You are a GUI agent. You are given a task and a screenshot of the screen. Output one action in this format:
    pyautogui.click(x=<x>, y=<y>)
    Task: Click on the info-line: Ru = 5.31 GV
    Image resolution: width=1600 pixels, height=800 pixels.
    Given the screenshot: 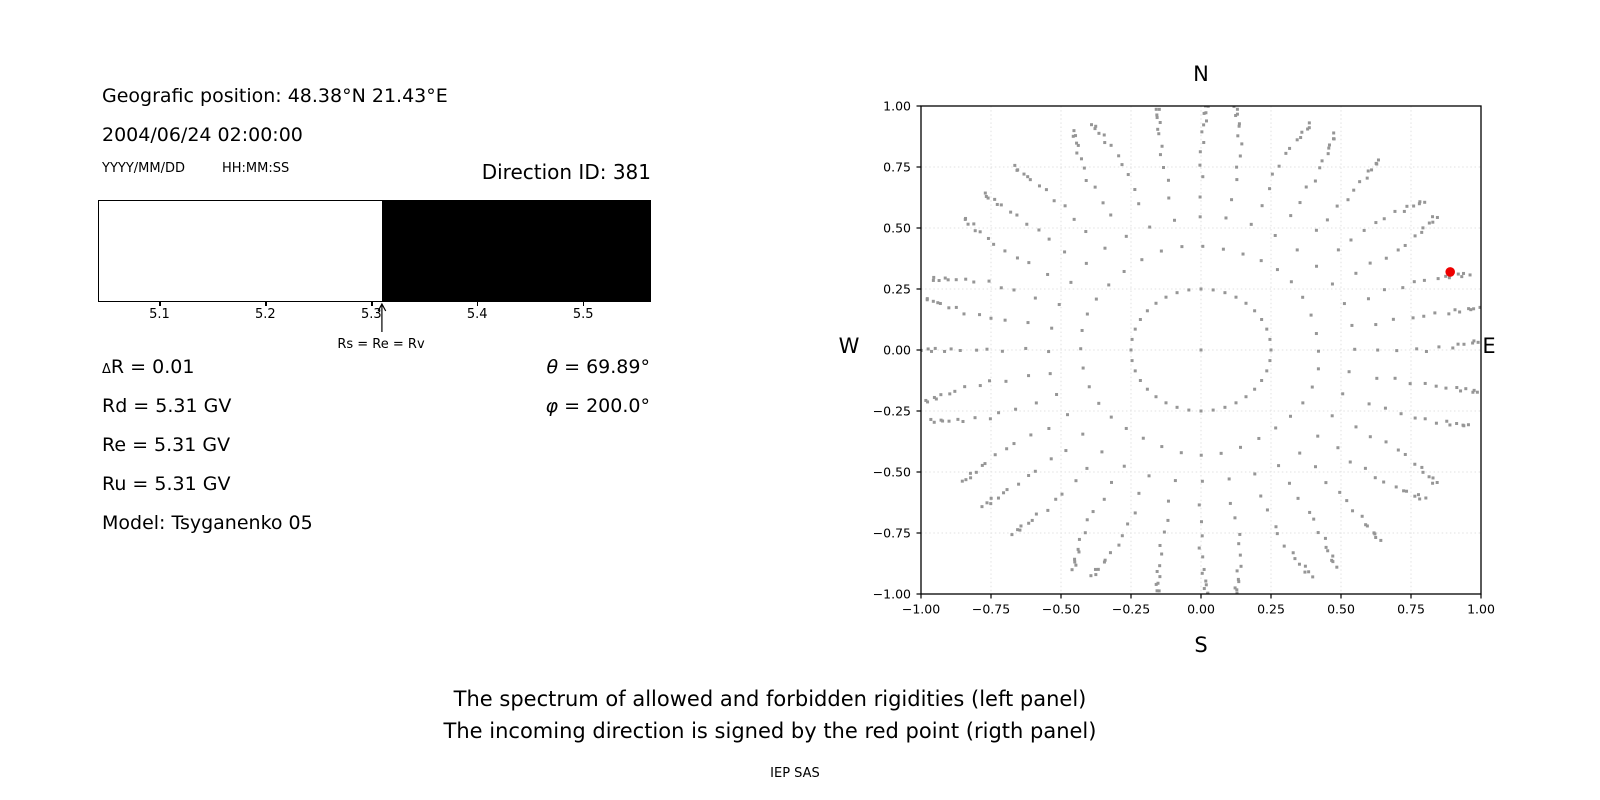 What is the action you would take?
    pyautogui.click(x=166, y=484)
    